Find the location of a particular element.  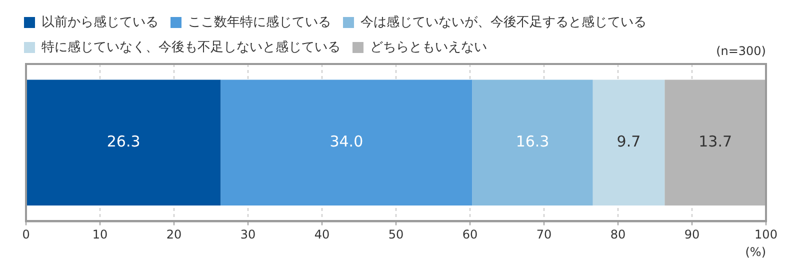

legend-label: どちらともいえない is located at coordinates (428, 47).